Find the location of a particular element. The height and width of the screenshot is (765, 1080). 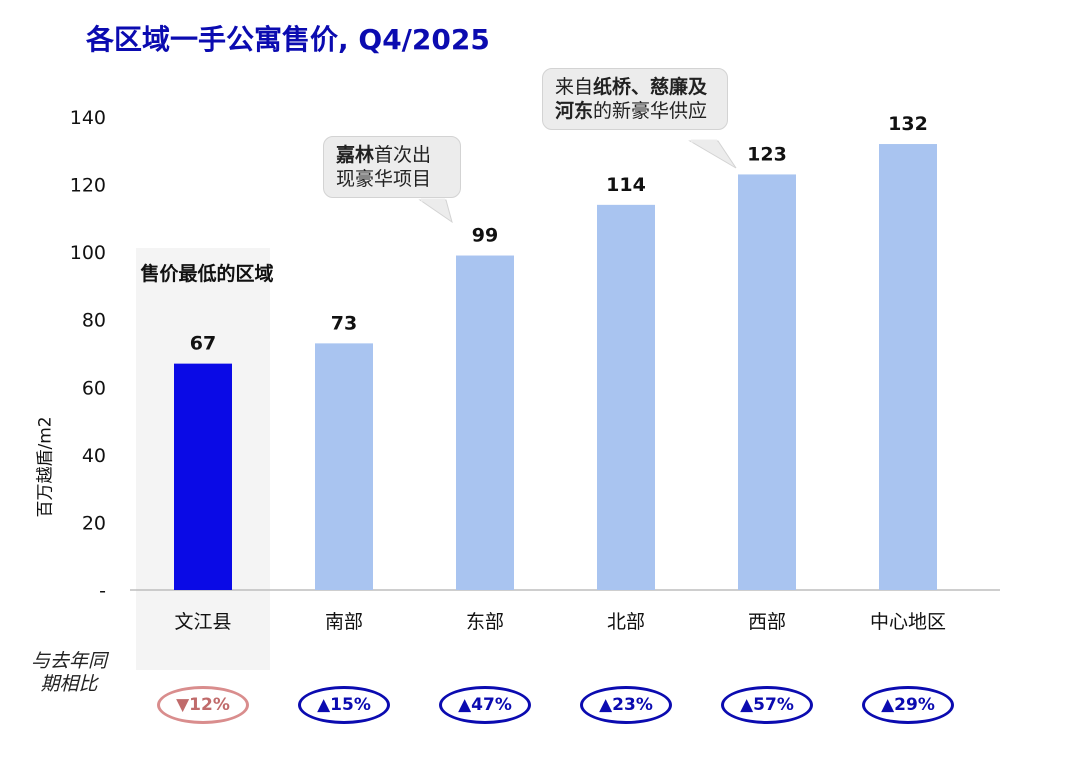

y-tick-label: 20 is located at coordinates (94, 523).